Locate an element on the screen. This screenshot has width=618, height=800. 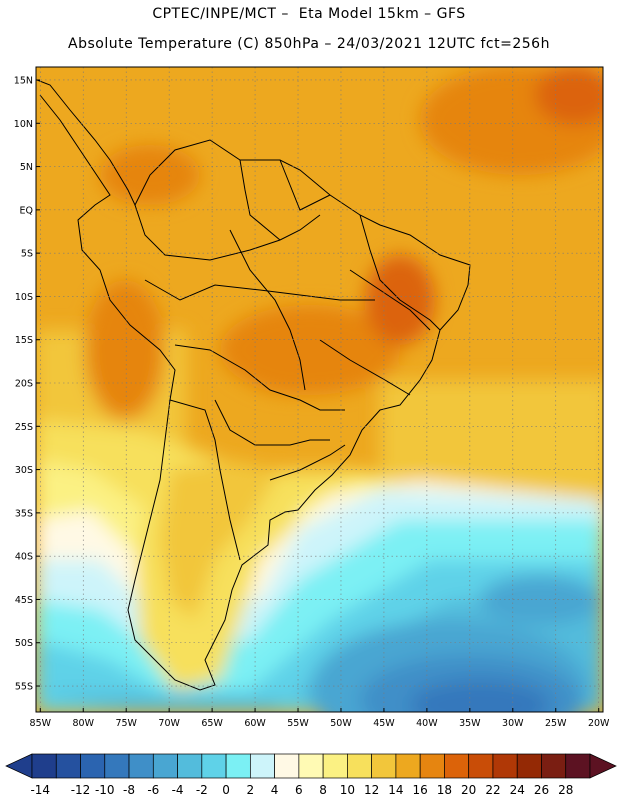
lon-tick-label: 50W is located at coordinates (341, 723).